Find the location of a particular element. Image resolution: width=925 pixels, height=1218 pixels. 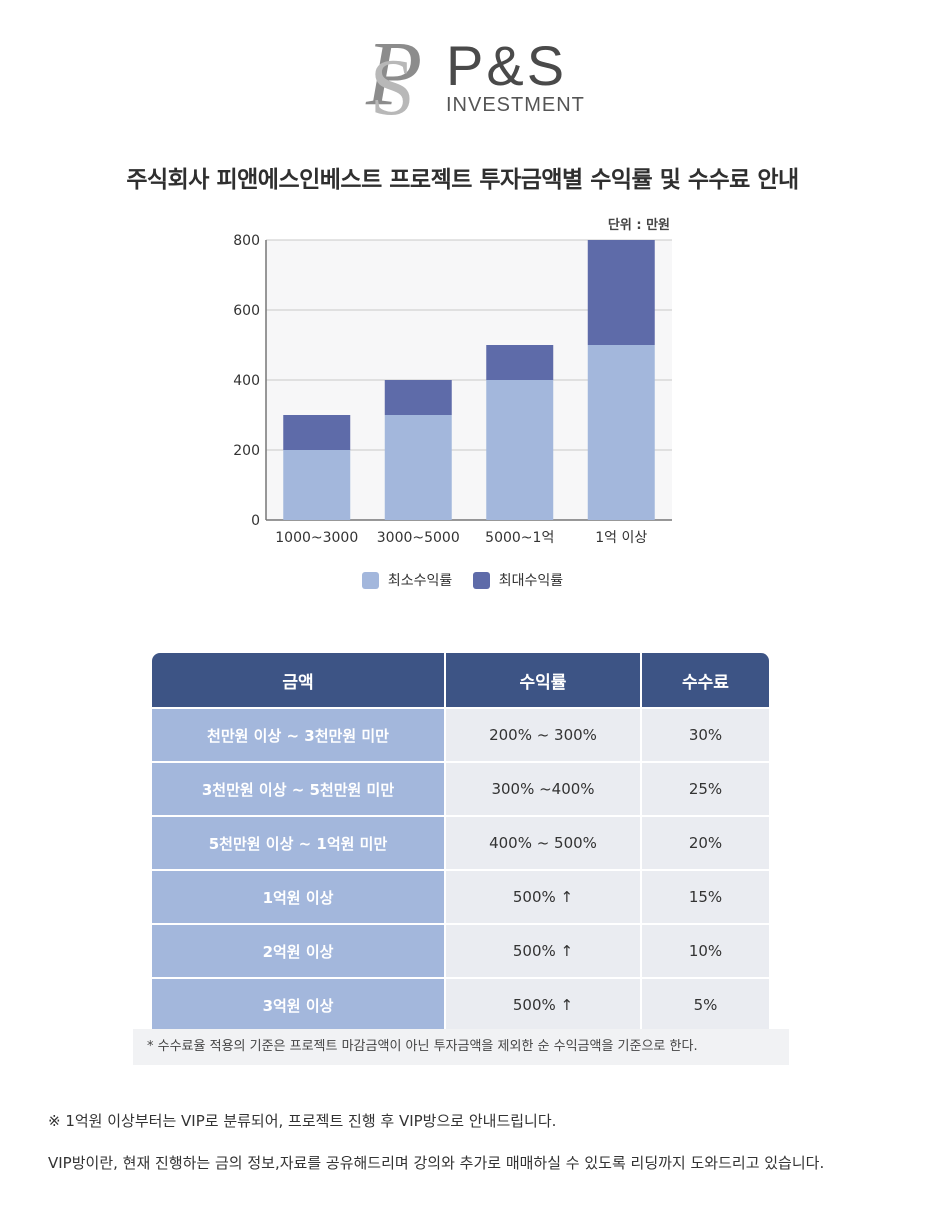

table-header-row: 금액 수익률 수수료 is located at coordinates (460, 680).